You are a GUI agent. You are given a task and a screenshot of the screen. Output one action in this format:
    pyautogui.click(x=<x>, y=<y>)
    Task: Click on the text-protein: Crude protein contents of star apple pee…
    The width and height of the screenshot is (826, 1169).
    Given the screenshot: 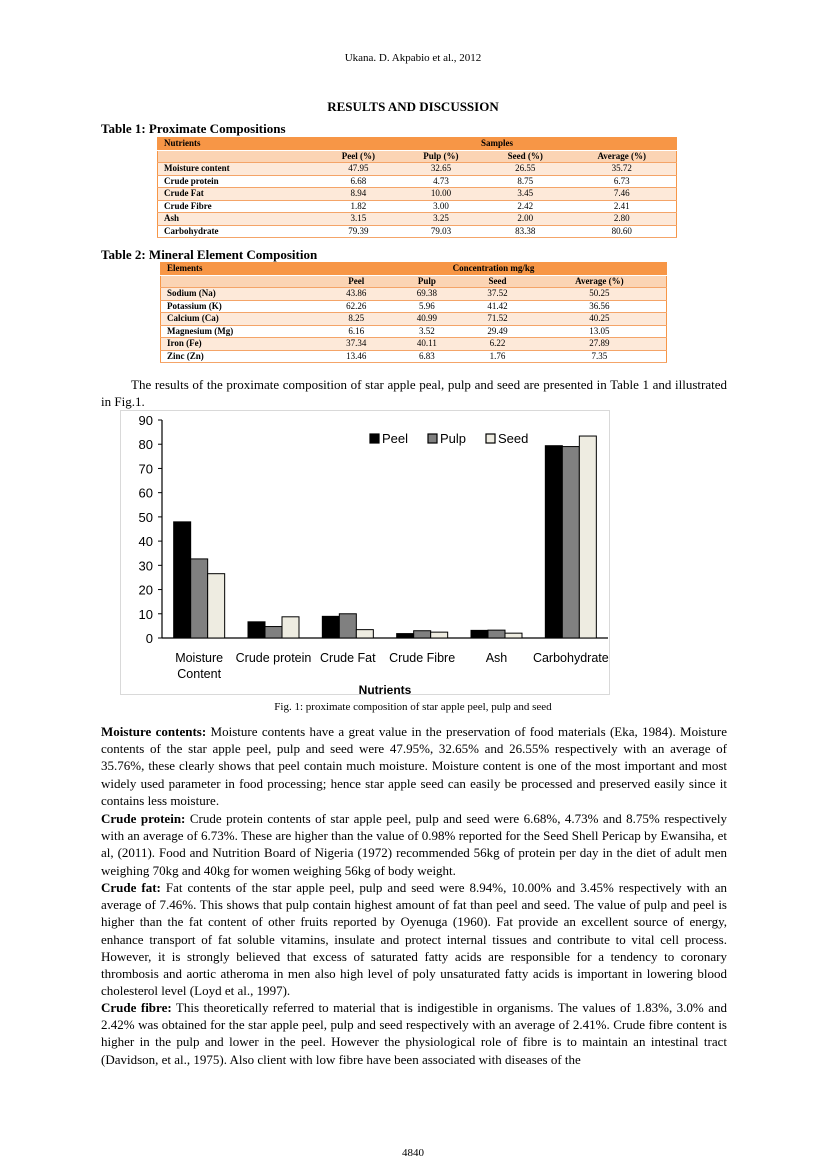 What is the action you would take?
    pyautogui.click(x=414, y=844)
    